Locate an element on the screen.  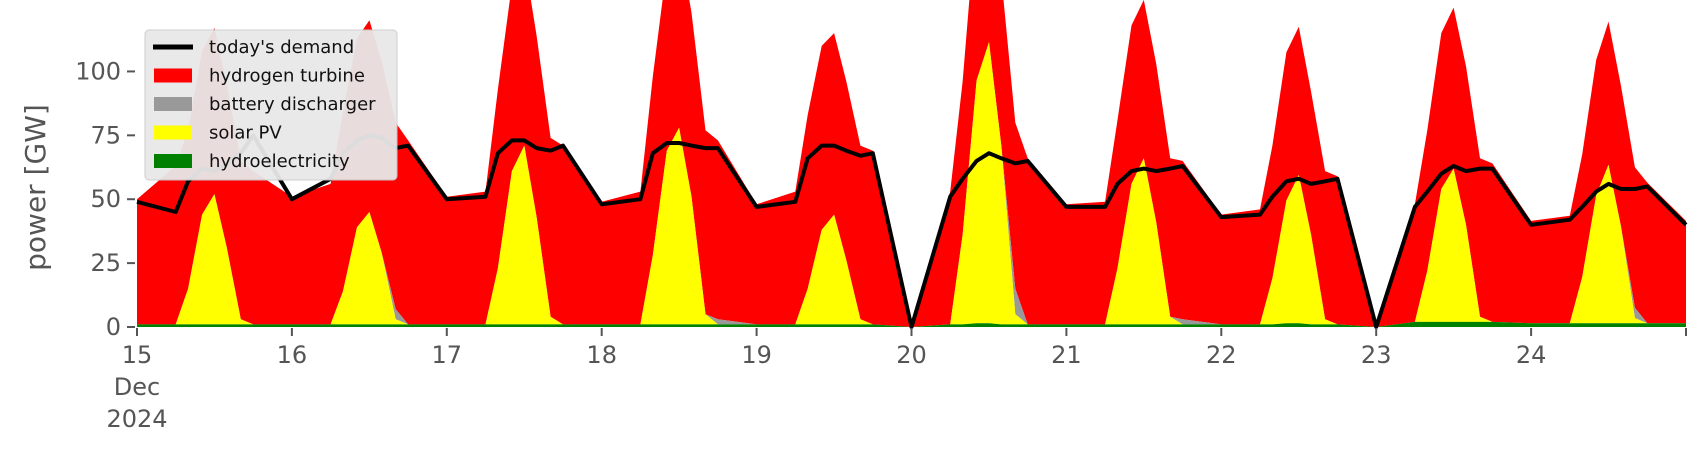
x-tick-label: 23 is located at coordinates (1376, 355).